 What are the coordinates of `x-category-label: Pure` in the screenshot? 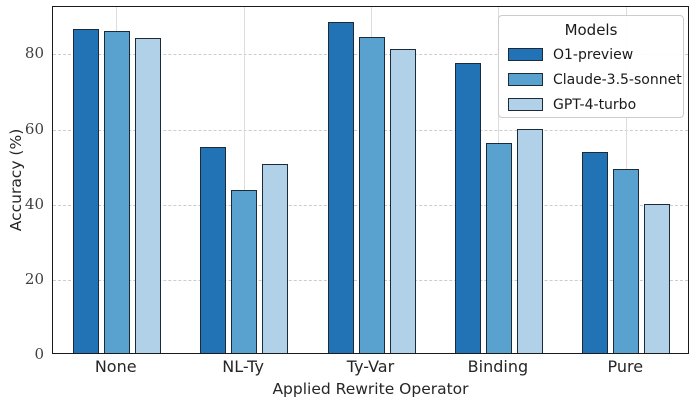 It's located at (625, 366).